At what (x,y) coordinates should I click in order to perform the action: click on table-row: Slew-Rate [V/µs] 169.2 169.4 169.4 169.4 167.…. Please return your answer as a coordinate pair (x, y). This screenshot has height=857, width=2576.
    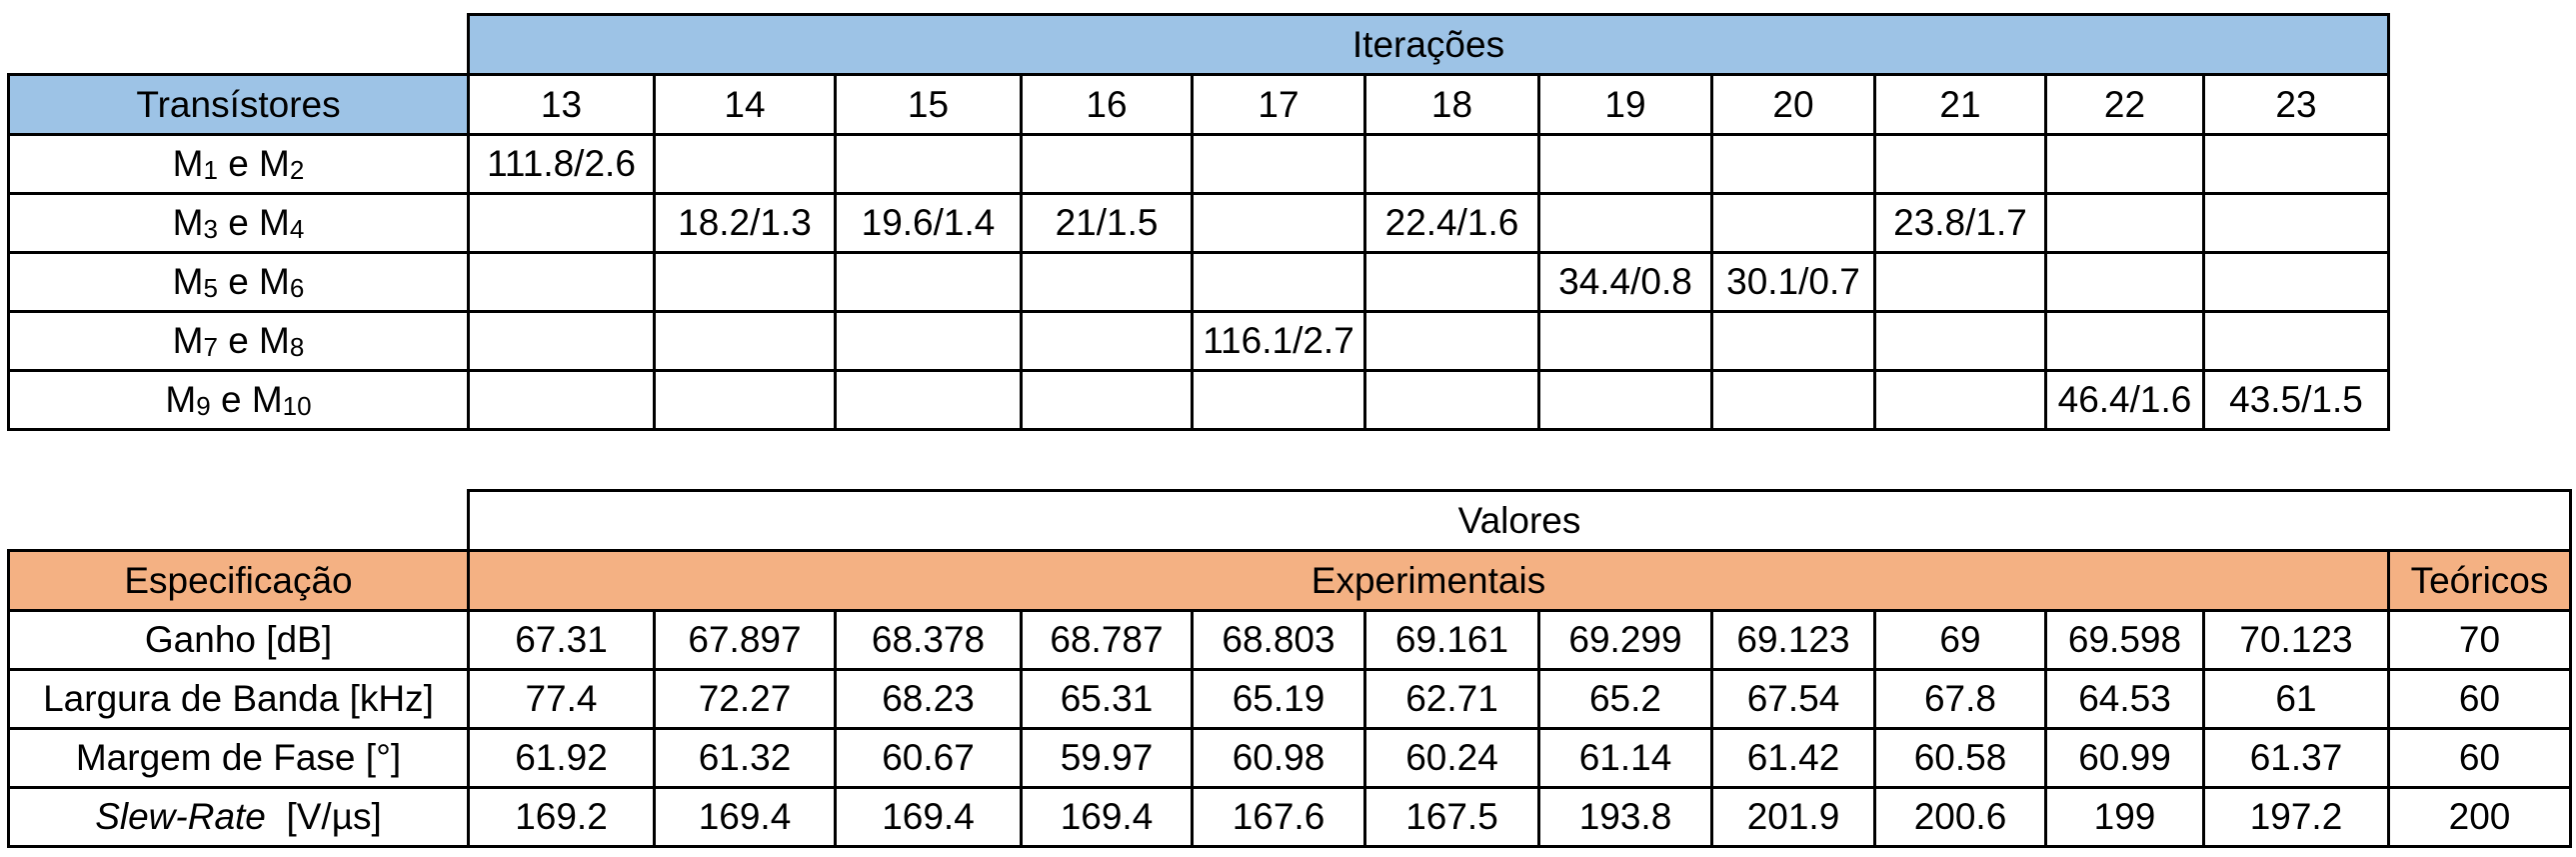
    Looking at the image, I should click on (1289, 817).